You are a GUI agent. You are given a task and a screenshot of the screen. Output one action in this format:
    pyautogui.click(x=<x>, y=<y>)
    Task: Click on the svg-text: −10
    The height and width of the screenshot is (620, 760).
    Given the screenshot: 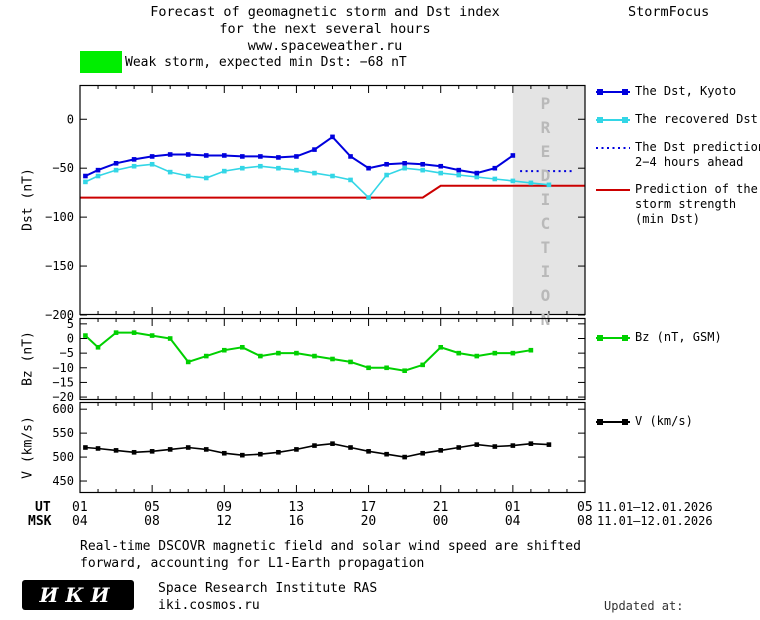 What is the action you would take?
    pyautogui.click(x=63, y=368)
    